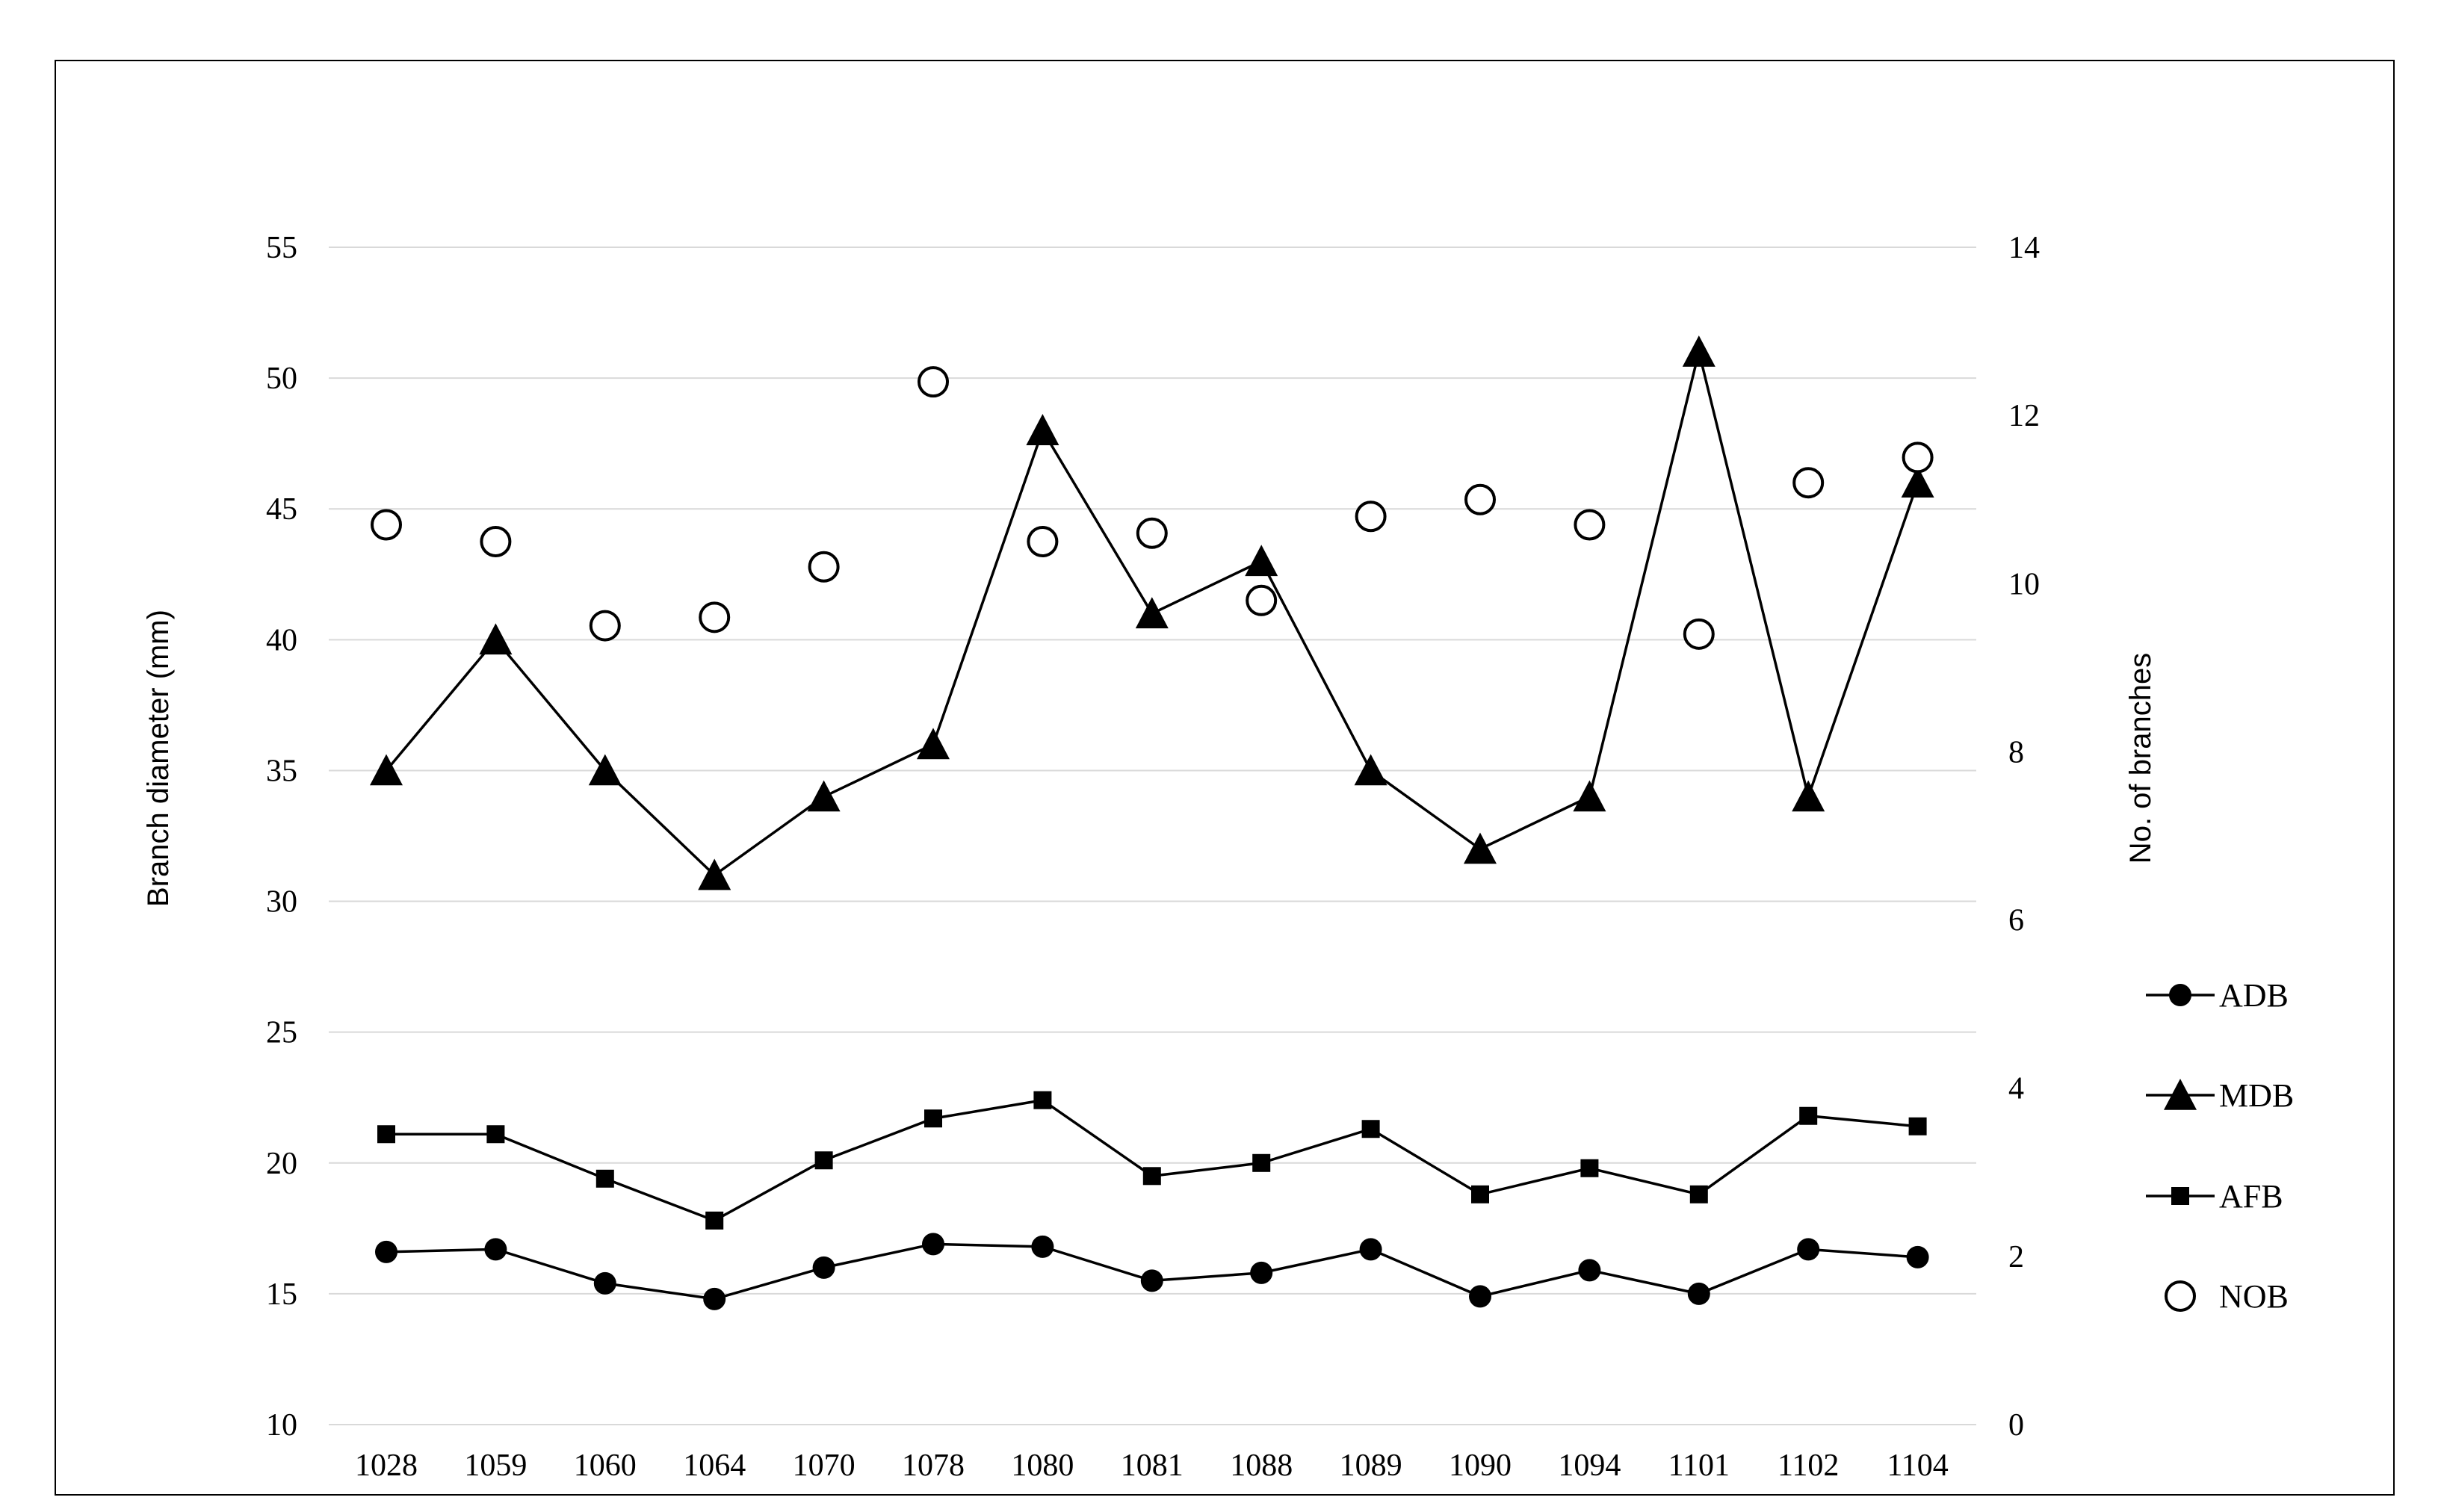  Describe the element at coordinates (2220, 1146) in the screenshot. I see `legend: ADB MDB AFB NOB` at that location.